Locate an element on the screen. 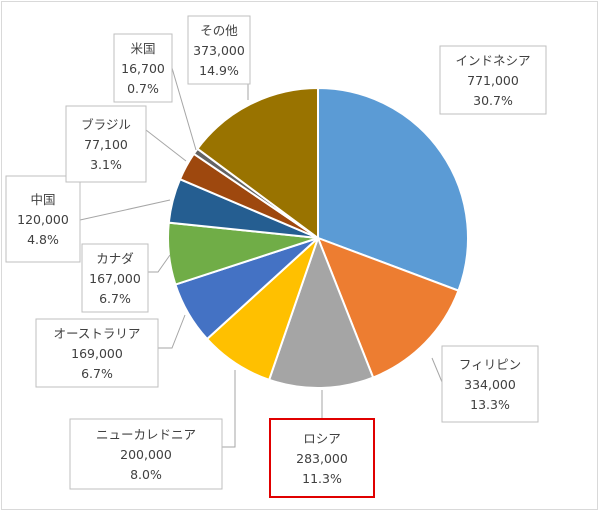  data-label-value: 373,000 is located at coordinates (219, 50).